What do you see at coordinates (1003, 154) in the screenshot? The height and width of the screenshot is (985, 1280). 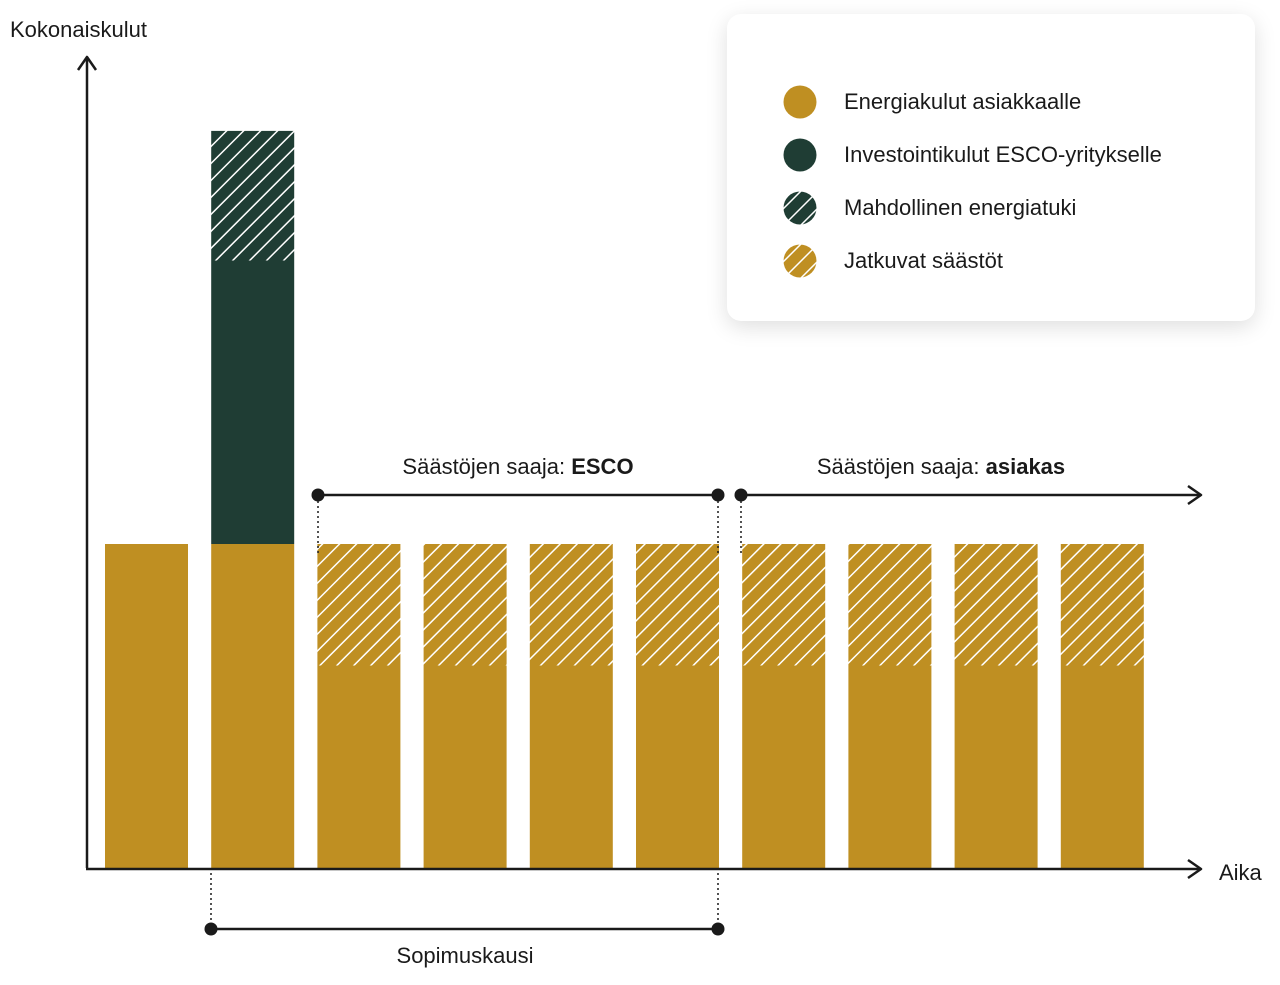 I see `legend-label: Investointikulut ESCO-yritykselle` at bounding box center [1003, 154].